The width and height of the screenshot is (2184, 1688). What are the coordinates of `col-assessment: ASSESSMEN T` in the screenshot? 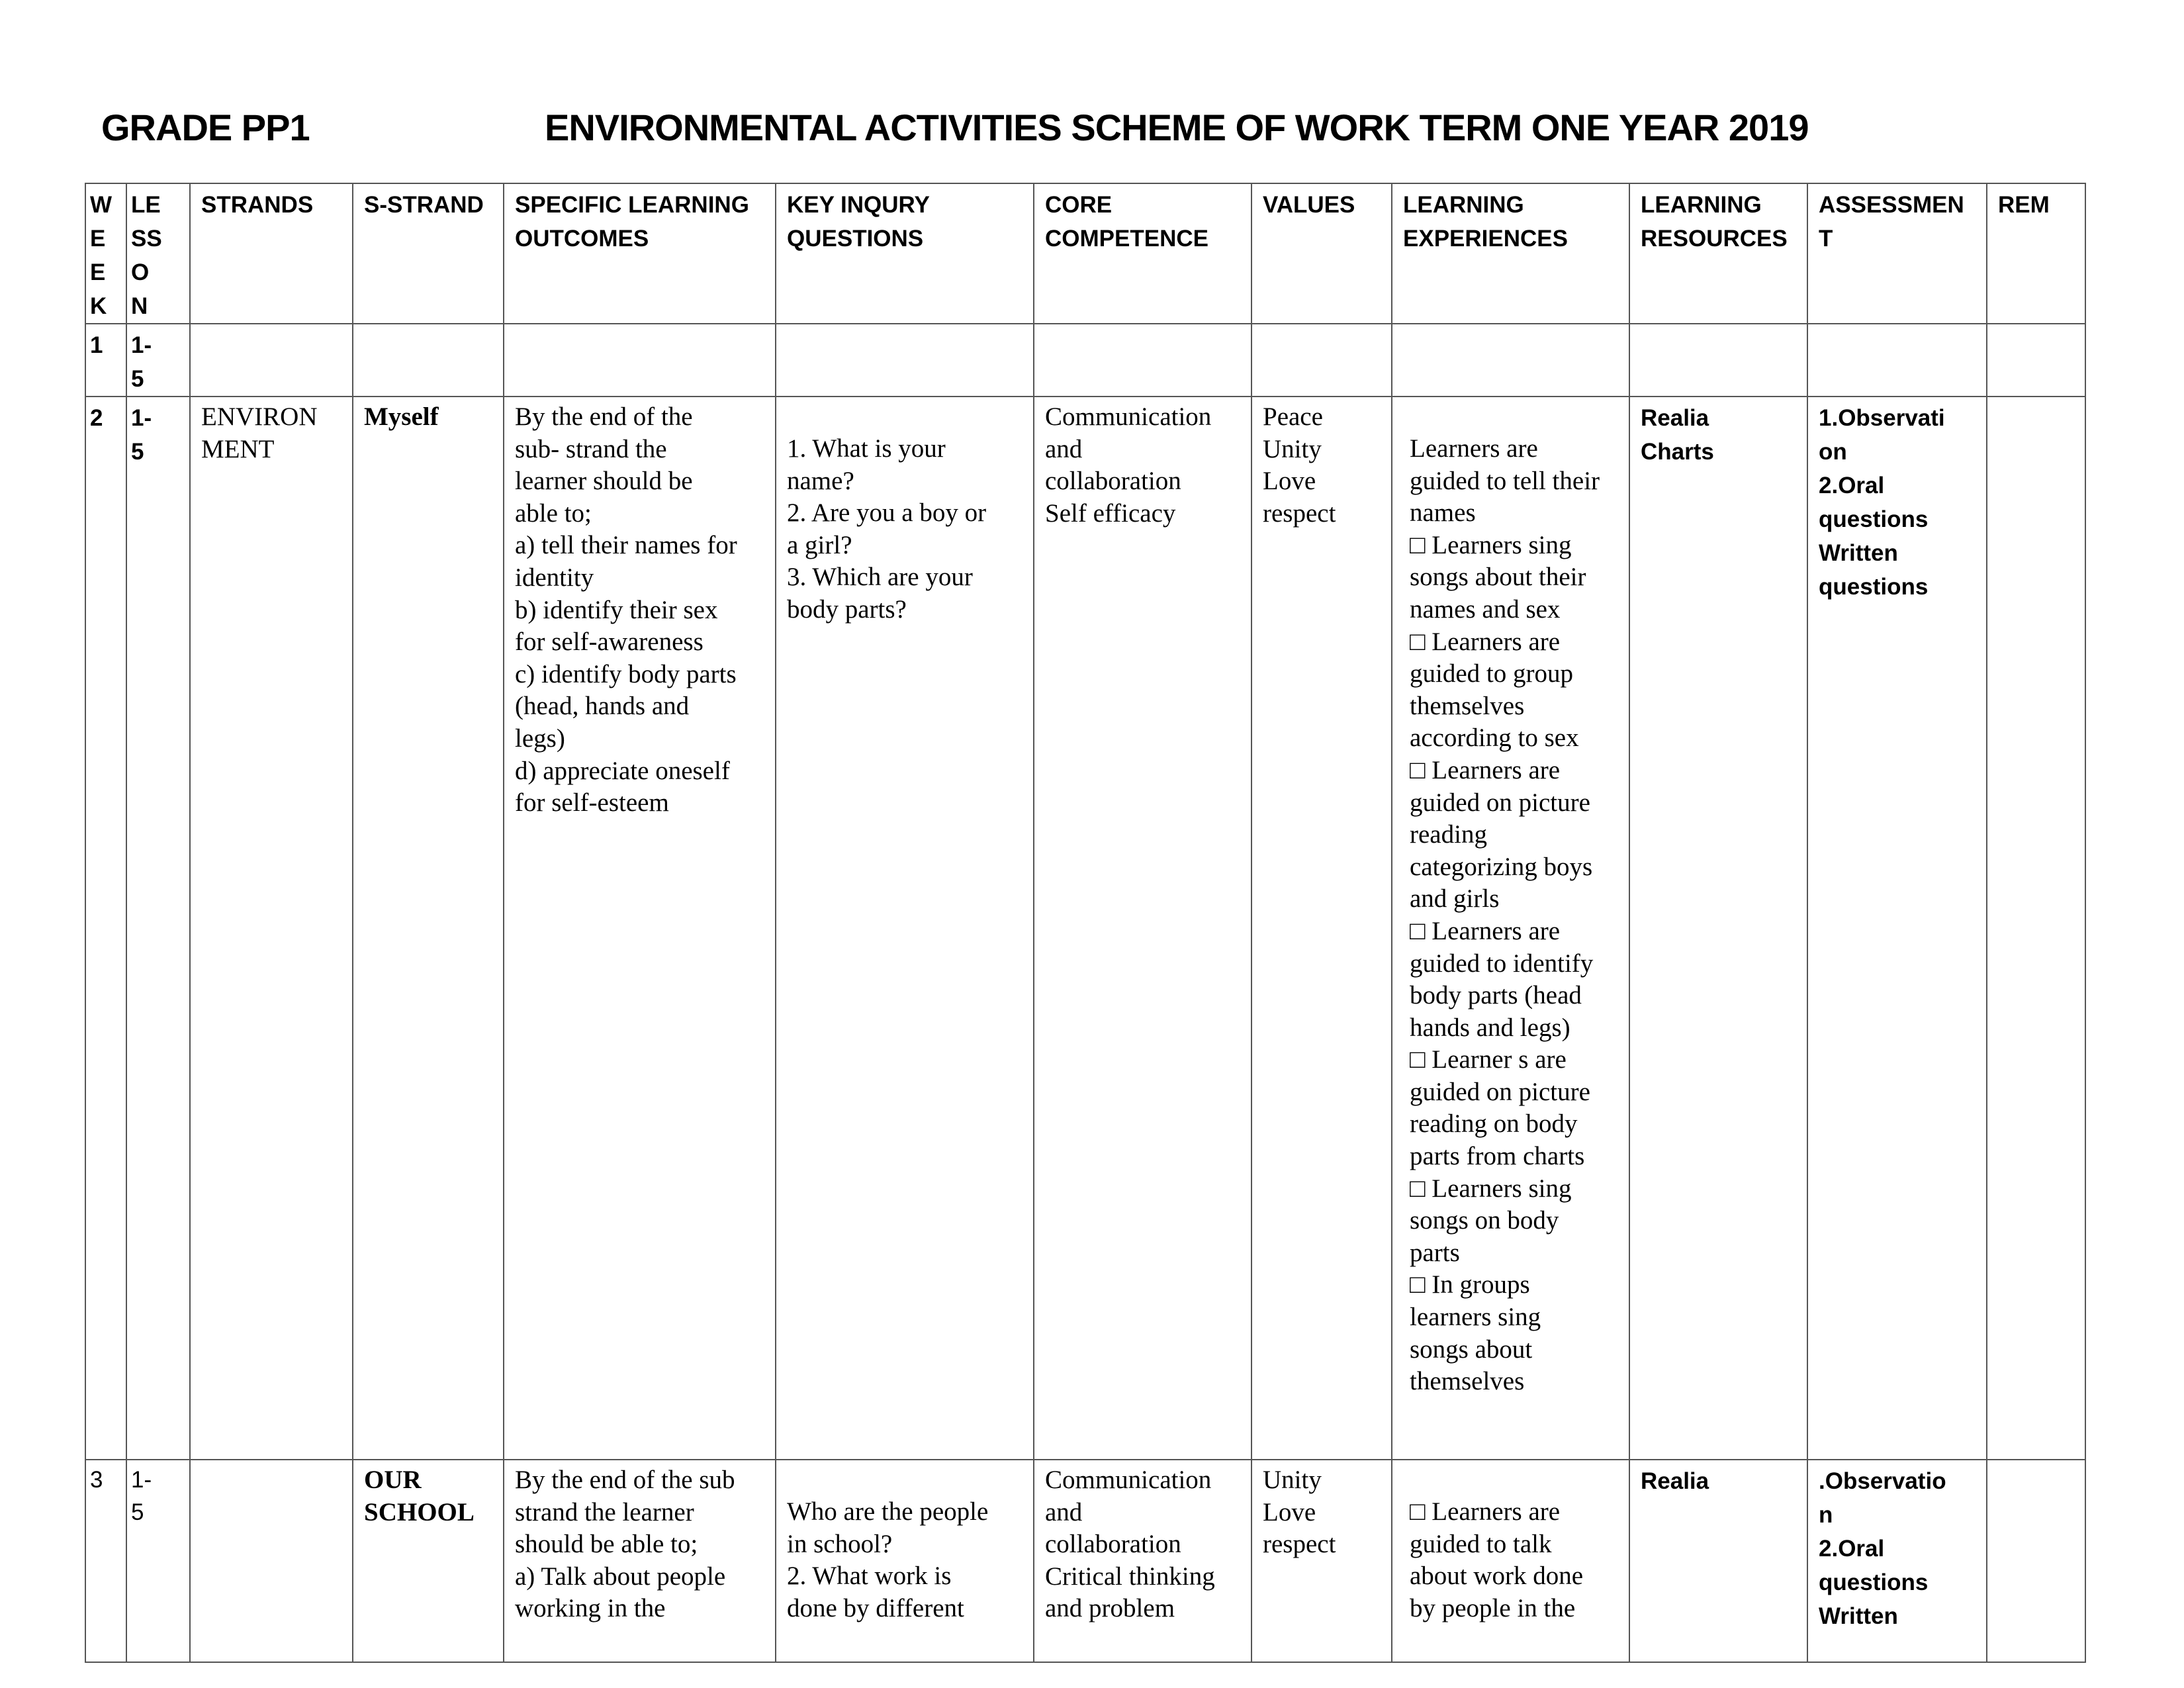 It's located at (1897, 253).